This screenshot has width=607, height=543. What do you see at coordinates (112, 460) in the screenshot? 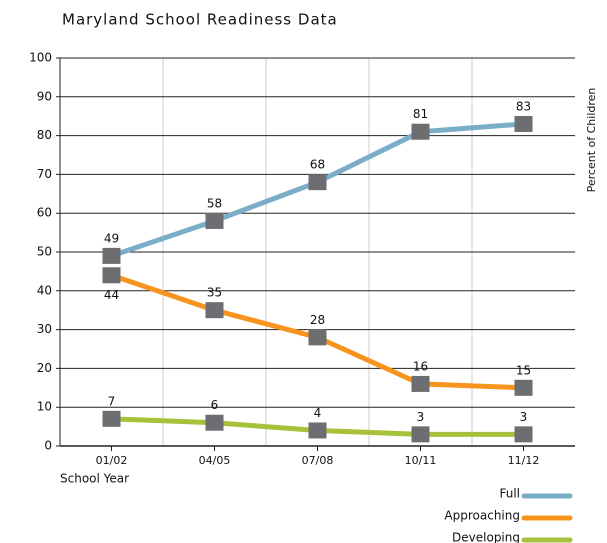
I see `x-tick-label: 01/02` at bounding box center [112, 460].